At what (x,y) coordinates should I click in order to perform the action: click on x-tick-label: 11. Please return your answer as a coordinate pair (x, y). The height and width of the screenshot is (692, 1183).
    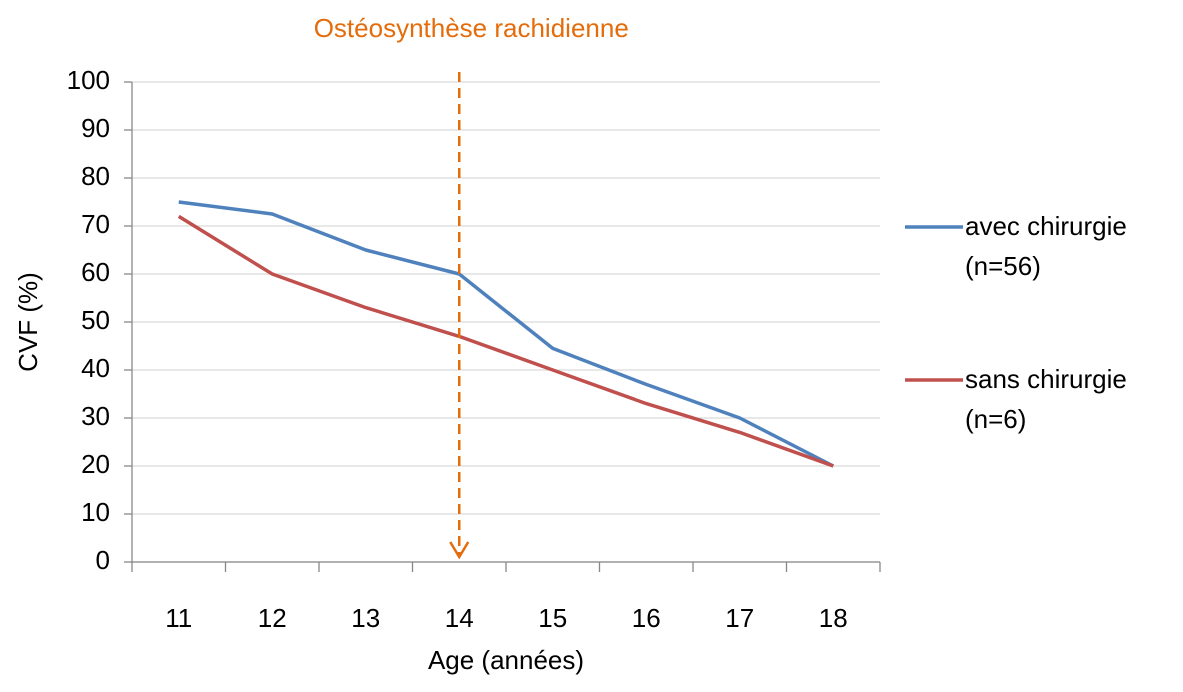
    Looking at the image, I should click on (178, 618).